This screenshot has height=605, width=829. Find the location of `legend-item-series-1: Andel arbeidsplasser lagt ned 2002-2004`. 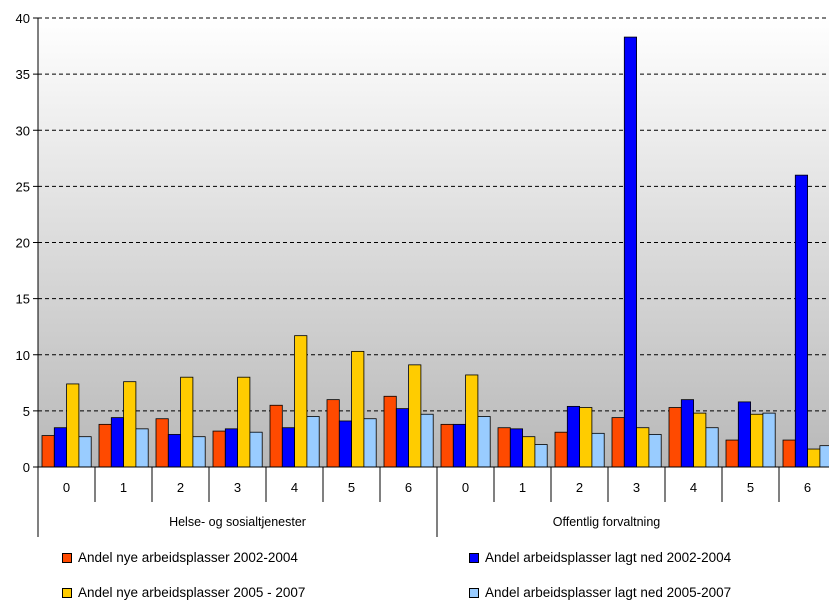

legend-item-series-1: Andel arbeidsplasser lagt ned 2002-2004 is located at coordinates (600, 557).